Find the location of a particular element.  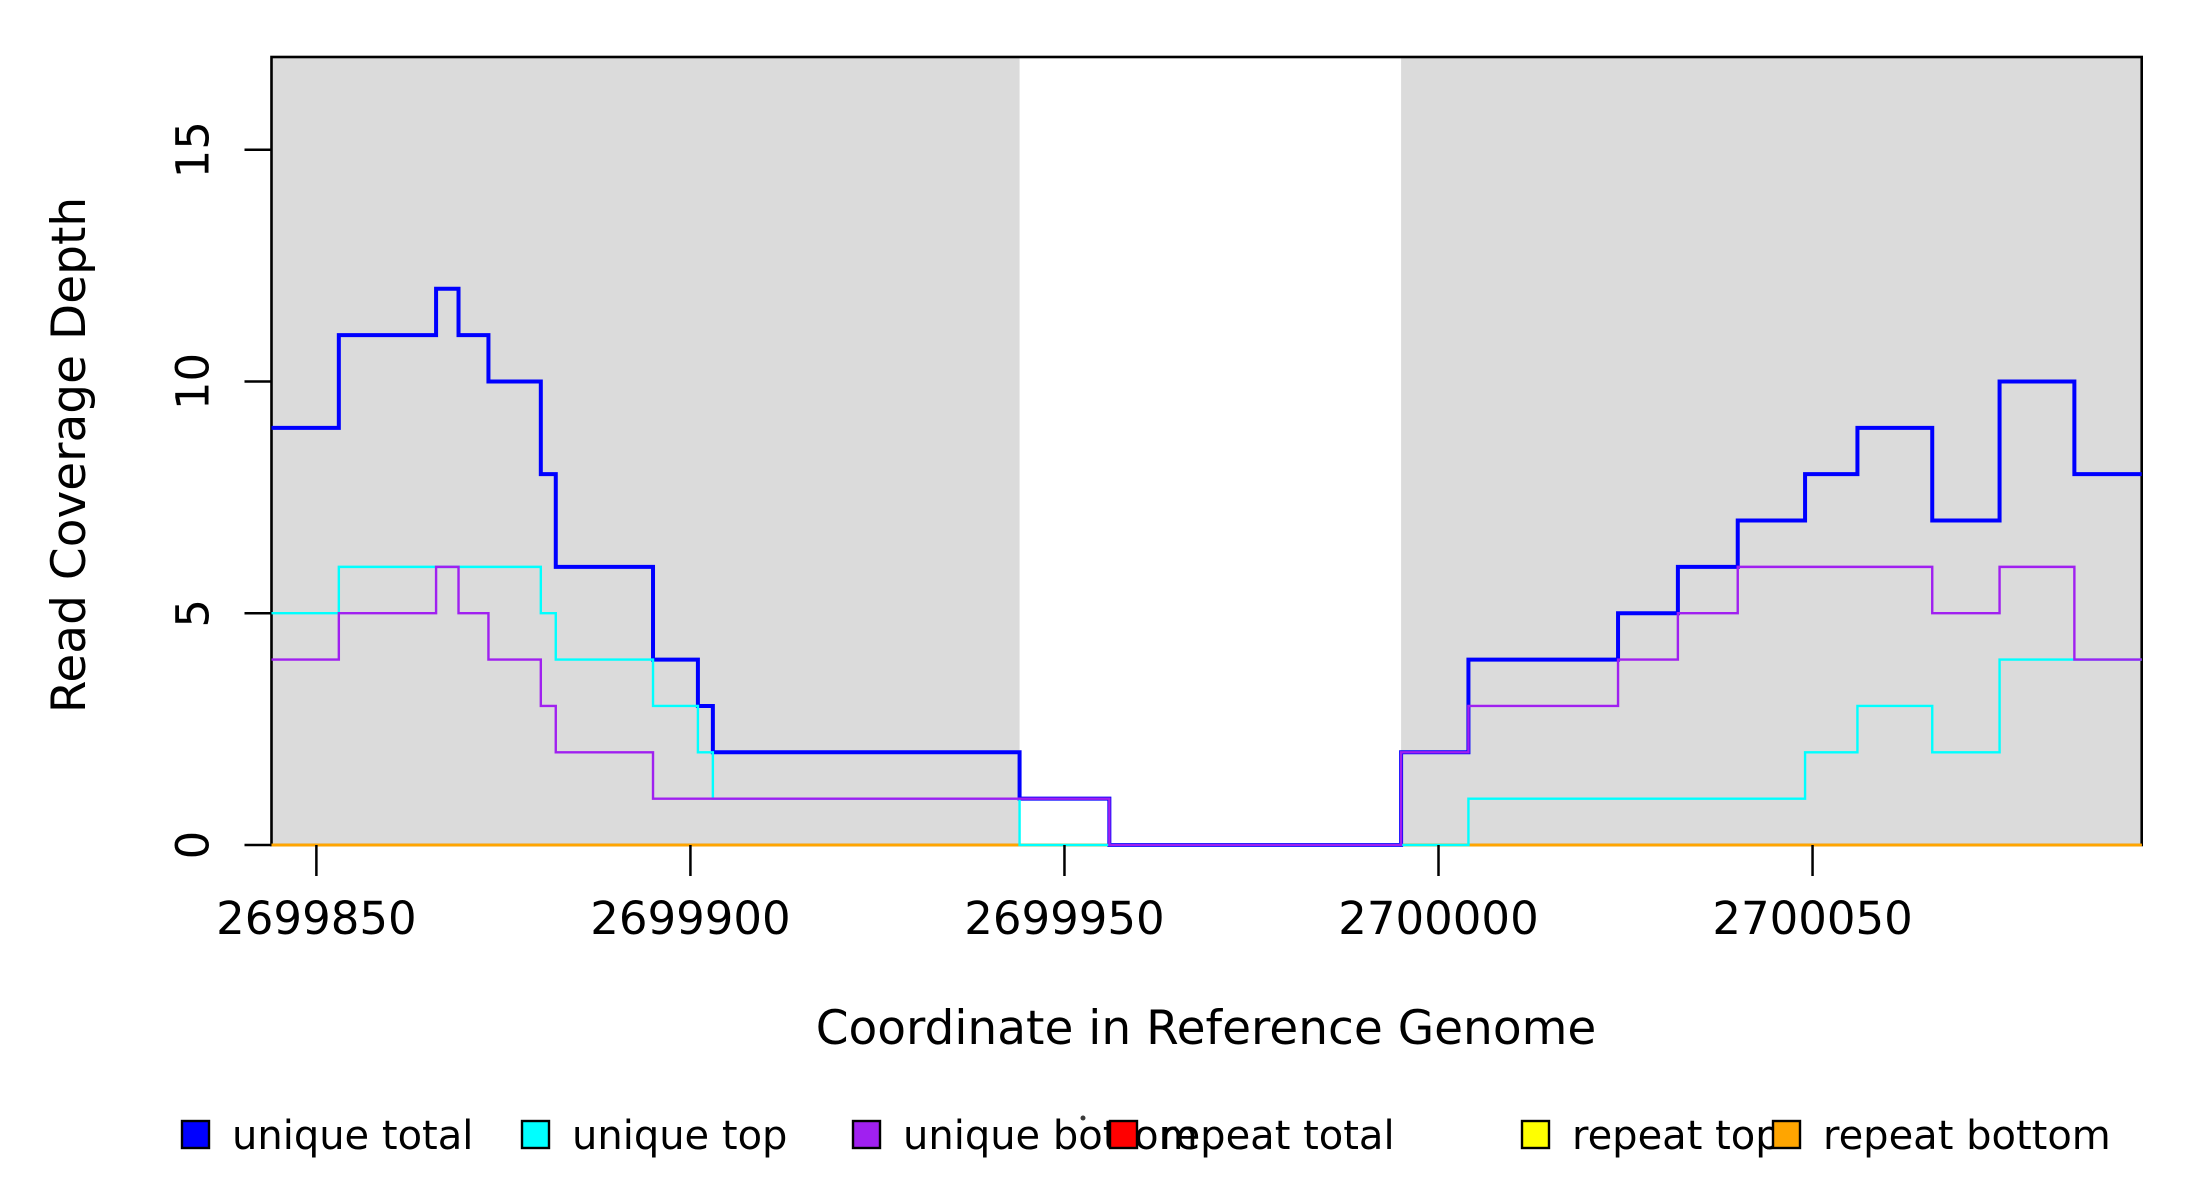

x-axis-title: Coordinate in Reference Genome is located at coordinates (1206, 1028).